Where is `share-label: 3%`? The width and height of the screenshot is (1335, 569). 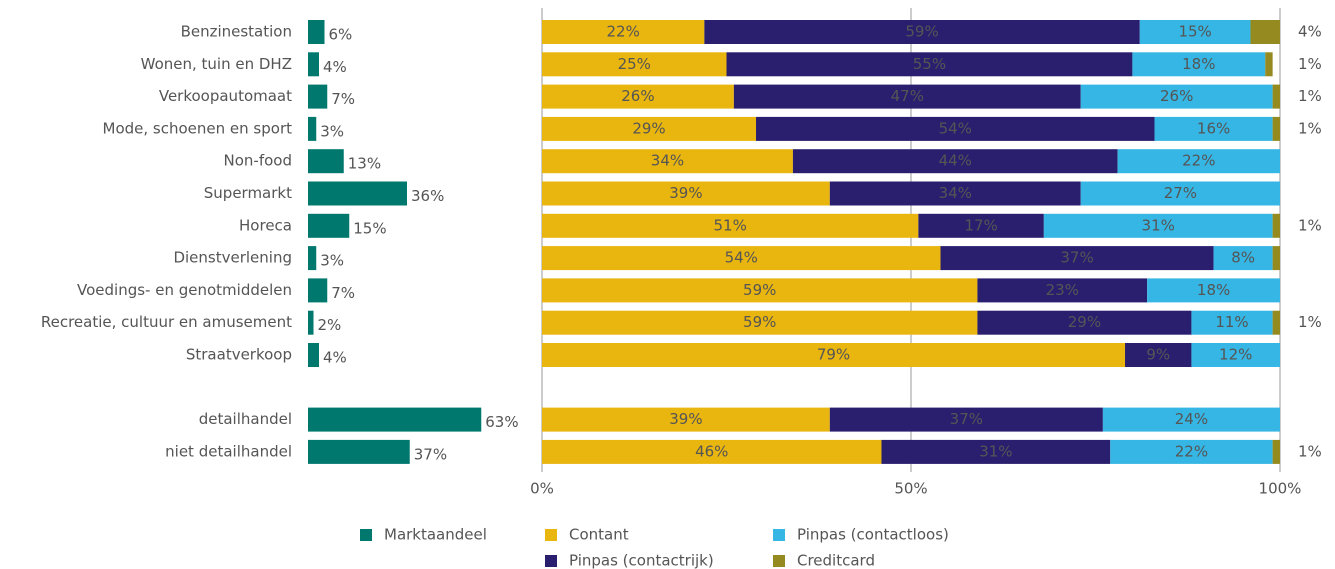
share-label: 3% is located at coordinates (332, 131).